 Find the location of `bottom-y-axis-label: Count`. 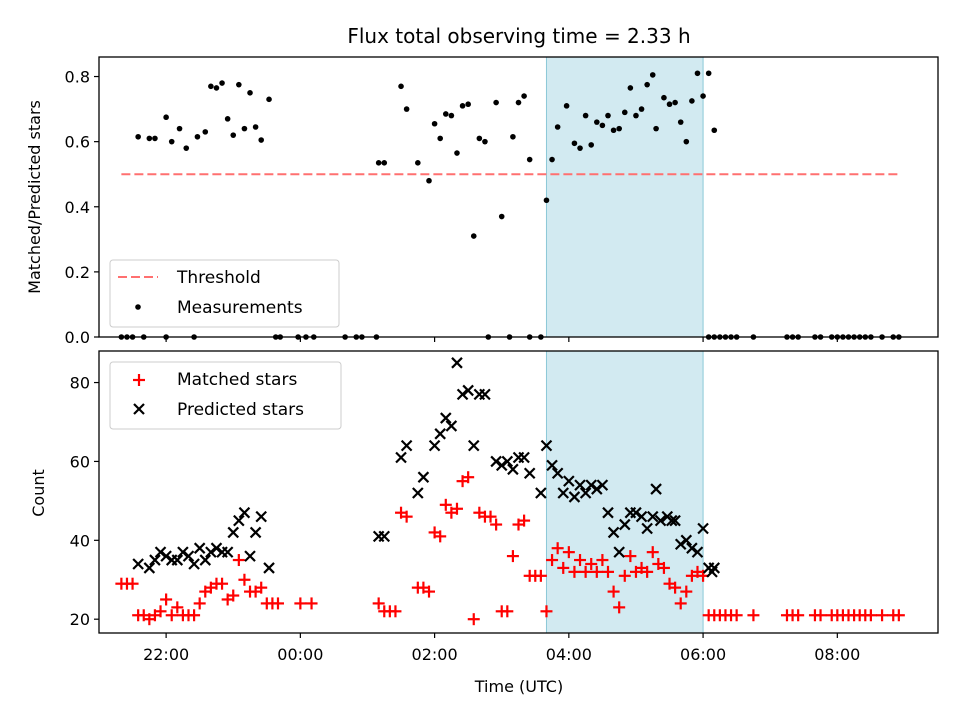

bottom-y-axis-label: Count is located at coordinates (38, 493).